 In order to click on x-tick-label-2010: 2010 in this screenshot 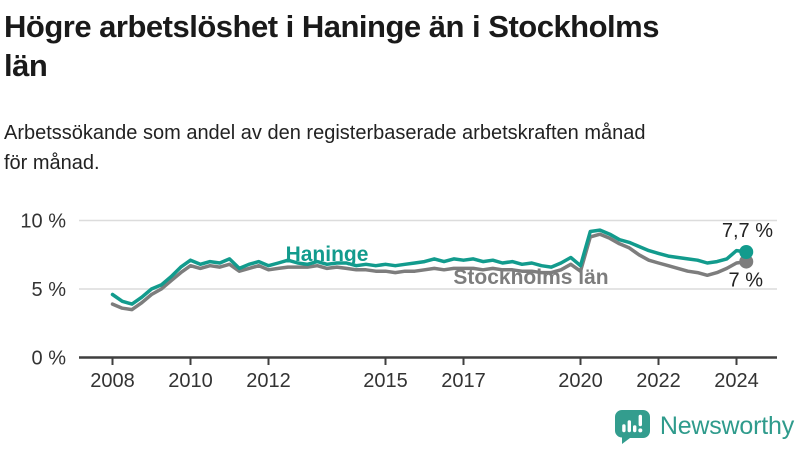, I will do `click(190, 381)`.